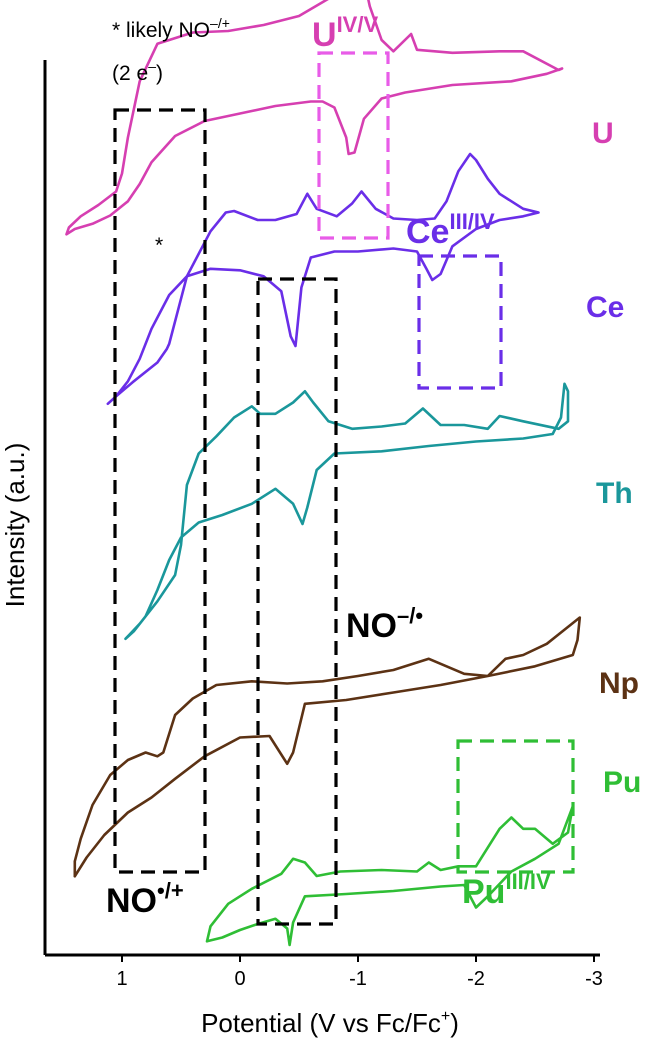 Image resolution: width=661 pixels, height=1043 pixels. Describe the element at coordinates (297, 601) in the screenshot. I see `no-minus-radical-box` at that location.